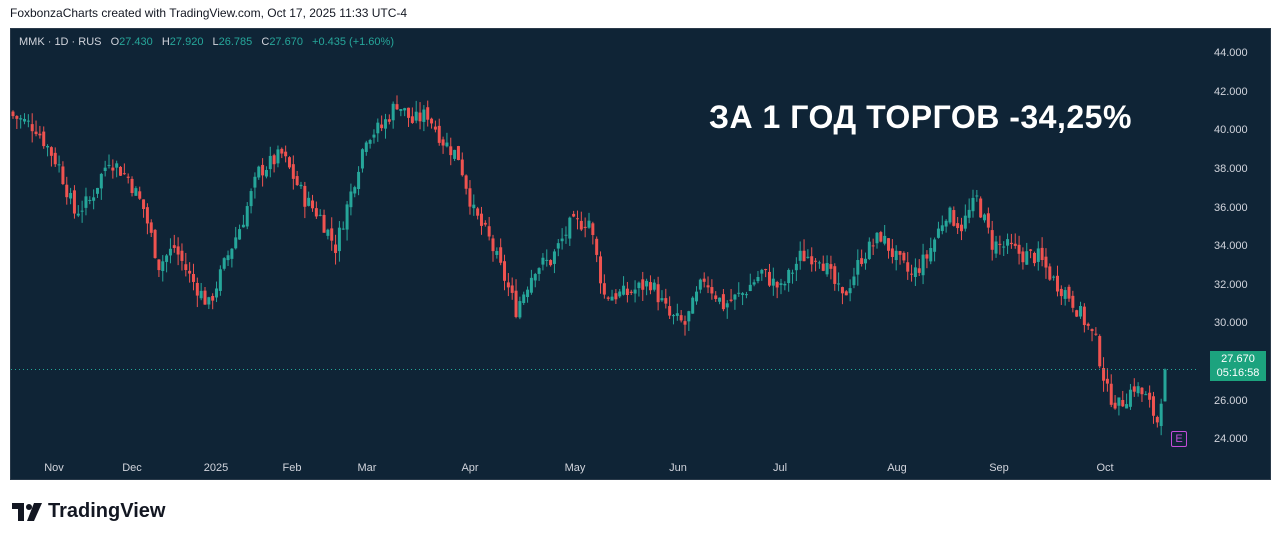 The width and height of the screenshot is (1281, 541). What do you see at coordinates (1231, 400) in the screenshot?
I see `price-axis-label: 26.000` at bounding box center [1231, 400].